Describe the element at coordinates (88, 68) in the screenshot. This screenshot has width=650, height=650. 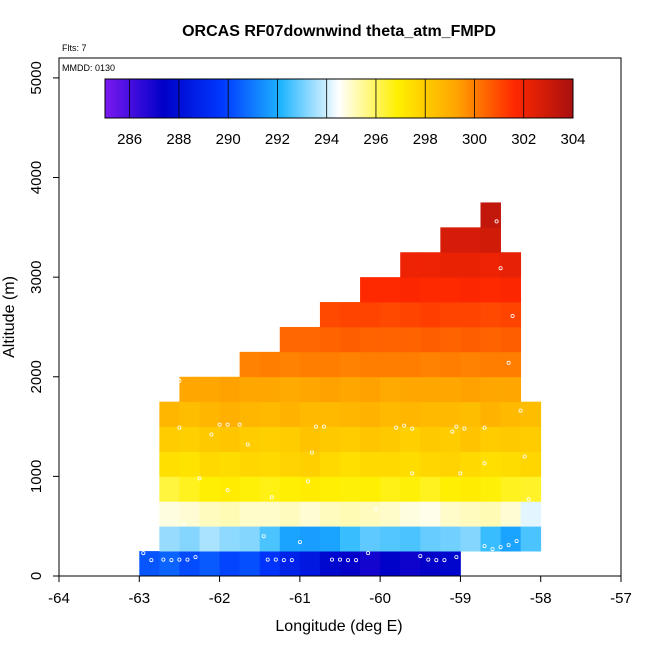
I see `date-label: MMDD: 0130` at that location.